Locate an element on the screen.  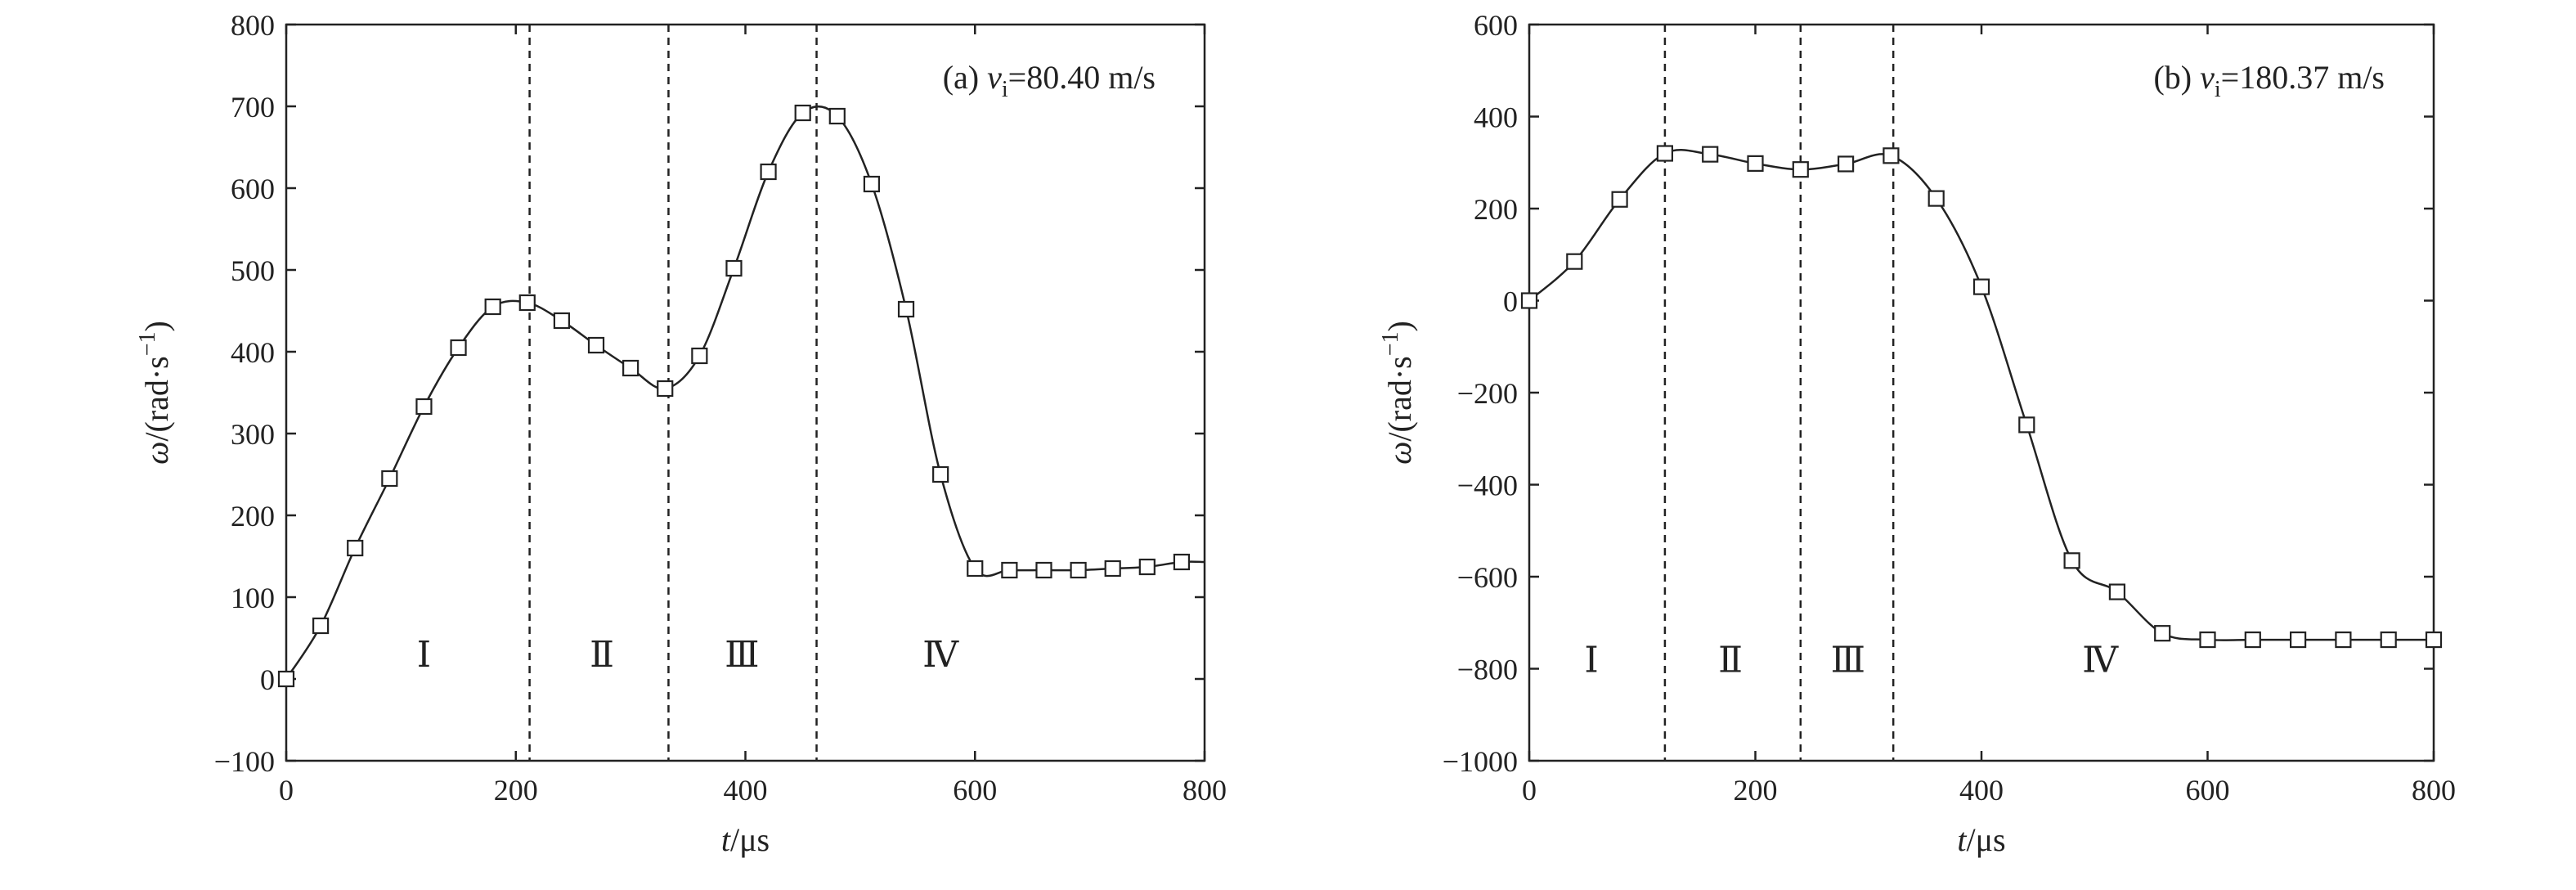
y-tick-label: 300 is located at coordinates (253, 435).